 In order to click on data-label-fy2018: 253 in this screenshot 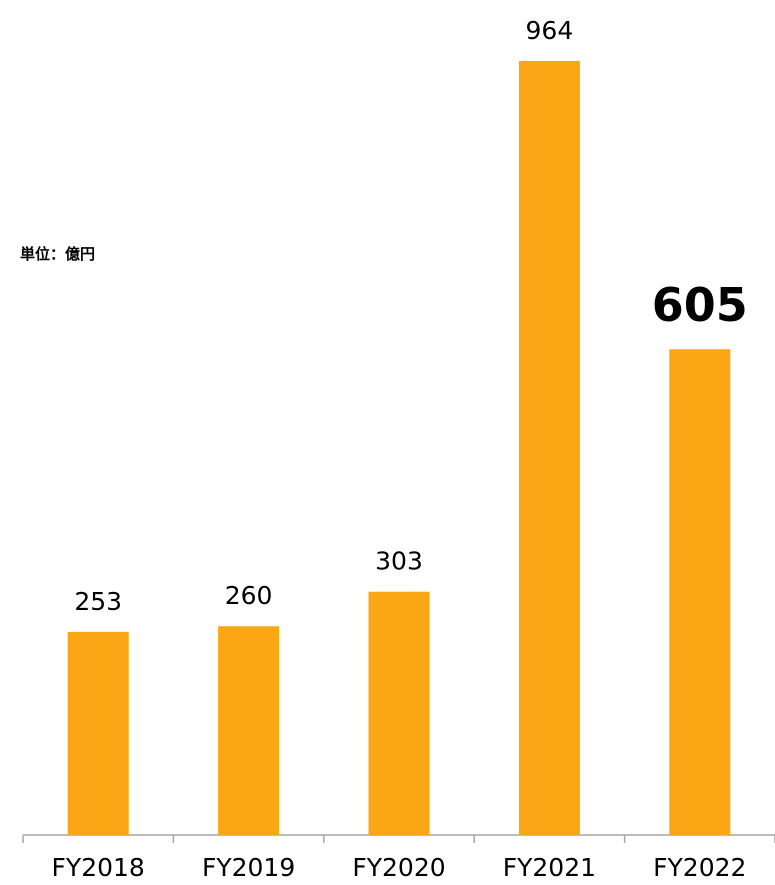, I will do `click(98, 601)`.